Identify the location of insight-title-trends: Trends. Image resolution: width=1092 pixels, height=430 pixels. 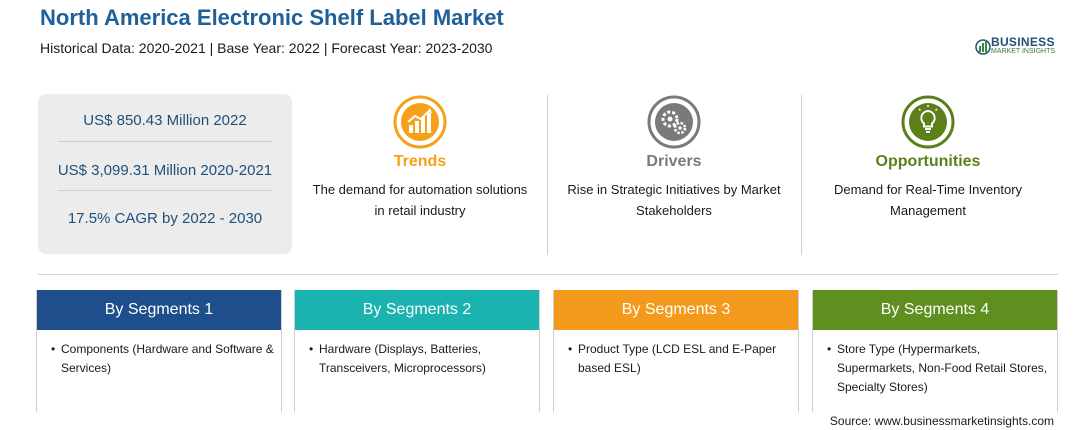
(420, 161).